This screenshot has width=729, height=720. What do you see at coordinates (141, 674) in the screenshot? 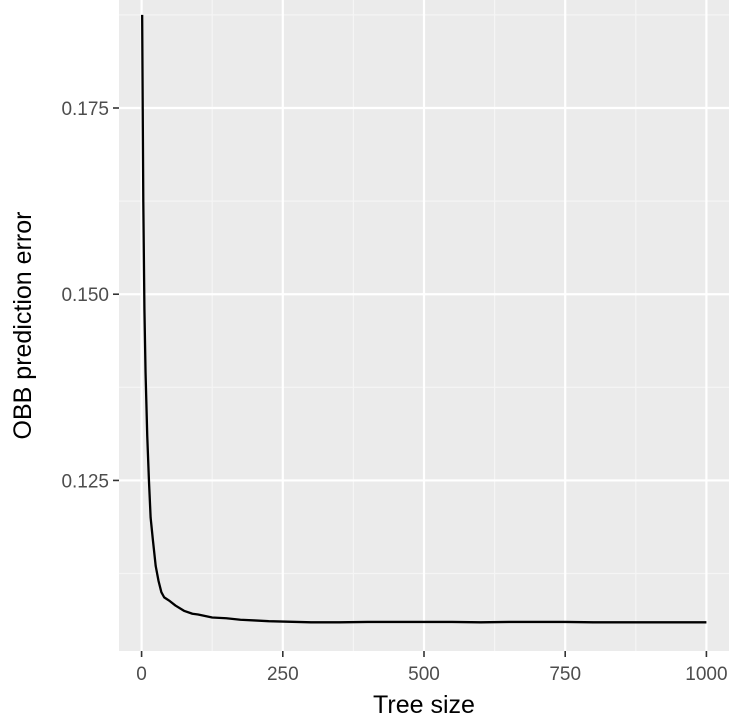
I see `x-tick-label: 0` at bounding box center [141, 674].